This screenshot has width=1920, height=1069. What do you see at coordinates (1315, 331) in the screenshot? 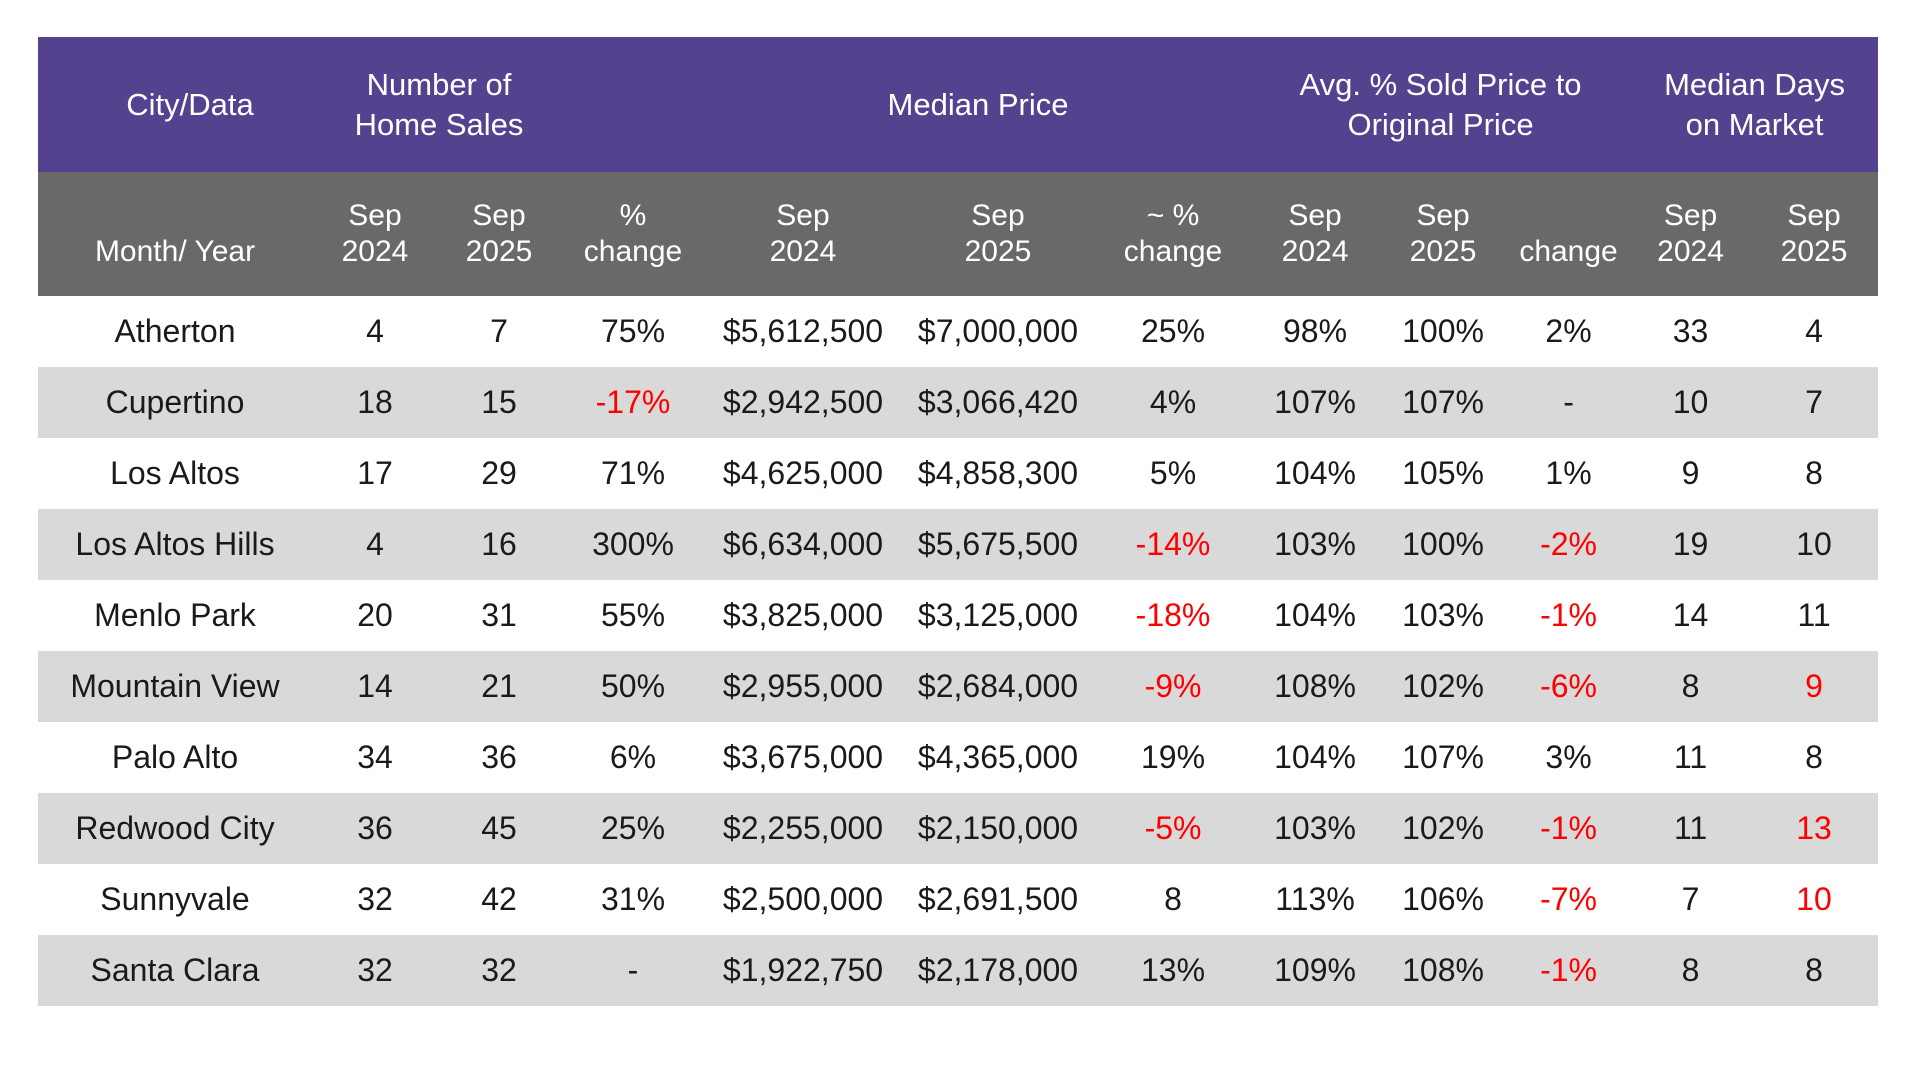
I see `cell-value: 98%` at bounding box center [1315, 331].